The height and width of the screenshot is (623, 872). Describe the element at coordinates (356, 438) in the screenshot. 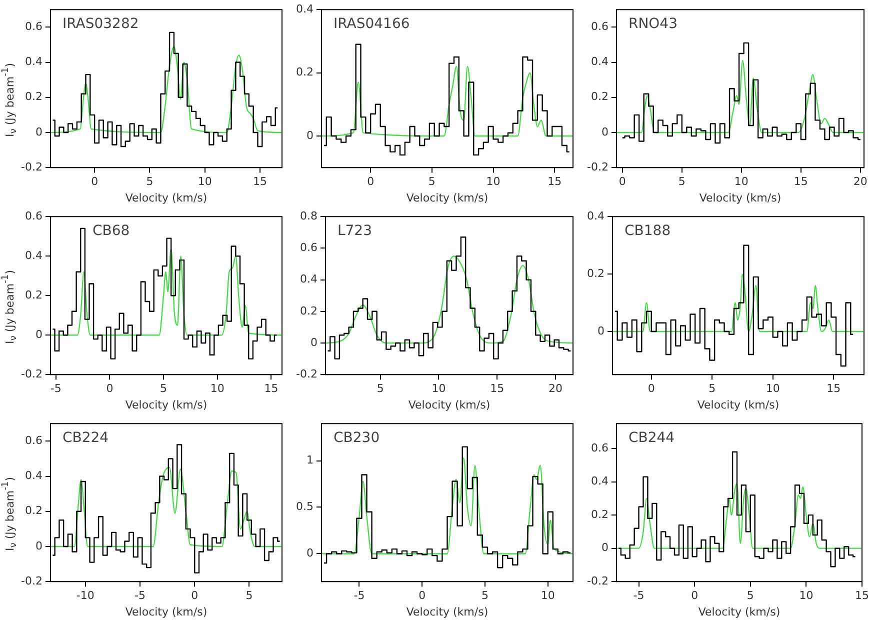

I see `text: CB230` at that location.